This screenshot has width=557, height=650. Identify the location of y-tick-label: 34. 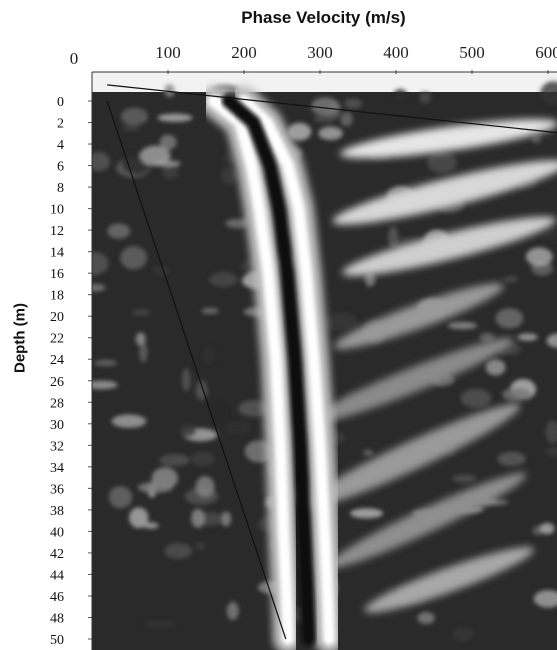
(57, 468).